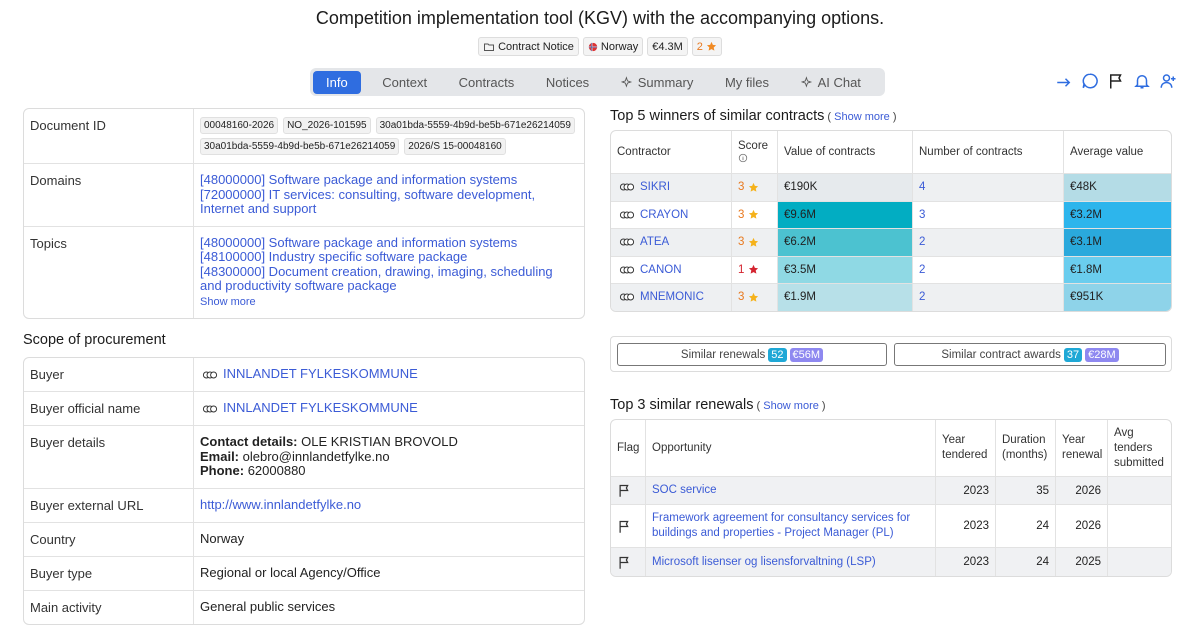 The height and width of the screenshot is (628, 1200). I want to click on score: 3, so click(741, 297).